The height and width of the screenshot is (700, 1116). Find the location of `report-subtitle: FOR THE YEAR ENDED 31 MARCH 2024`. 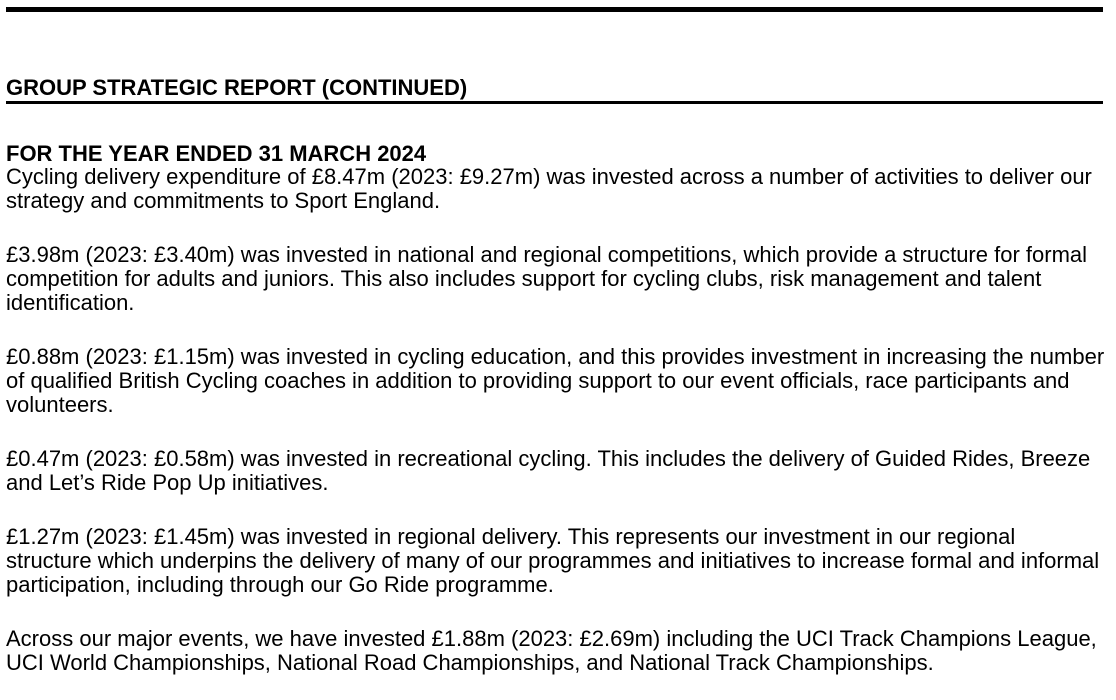

report-subtitle: FOR THE YEAR ENDED 31 MARCH 2024 is located at coordinates (216, 153).